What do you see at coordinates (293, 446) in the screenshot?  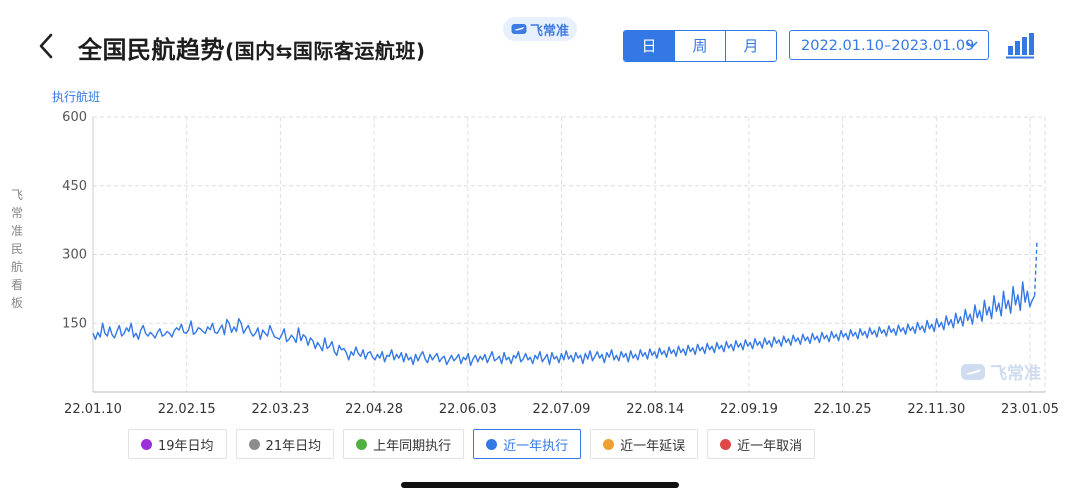 I see `legend-label: 21年日均` at bounding box center [293, 446].